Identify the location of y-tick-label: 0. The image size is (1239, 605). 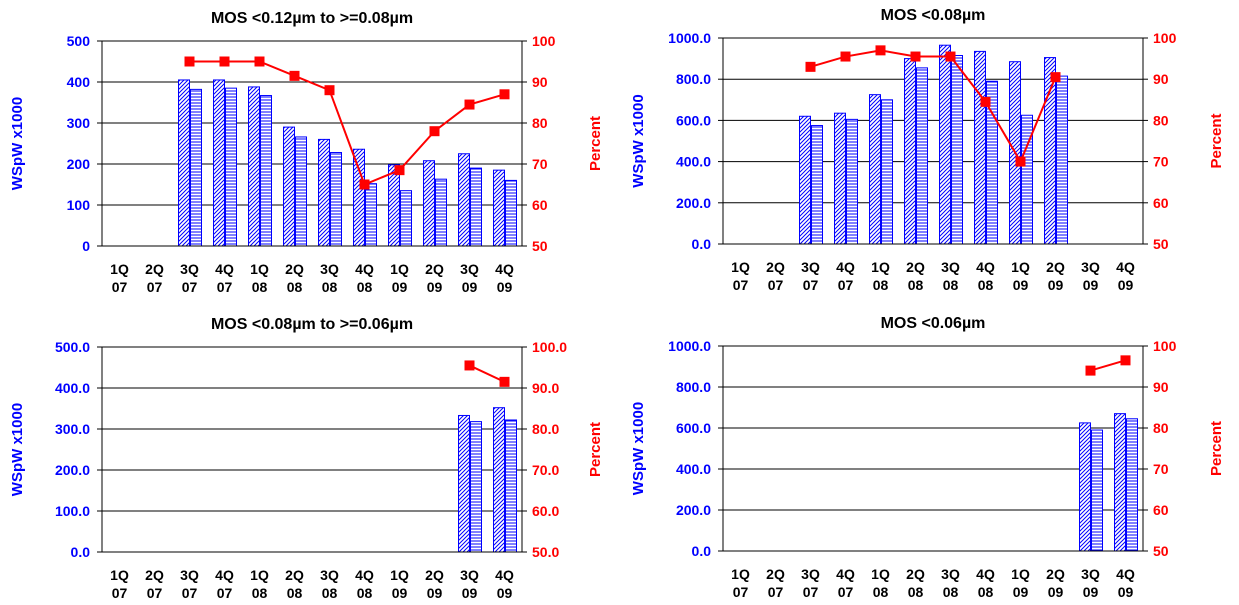
(86, 246).